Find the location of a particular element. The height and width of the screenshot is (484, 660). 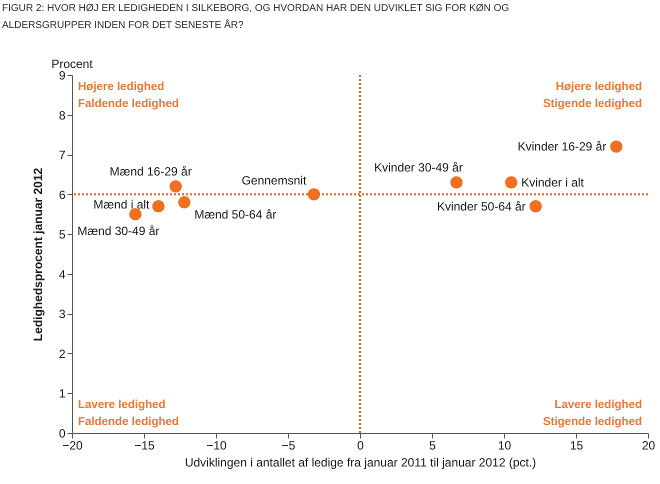

y-tick-label: 3 is located at coordinates (62, 314).